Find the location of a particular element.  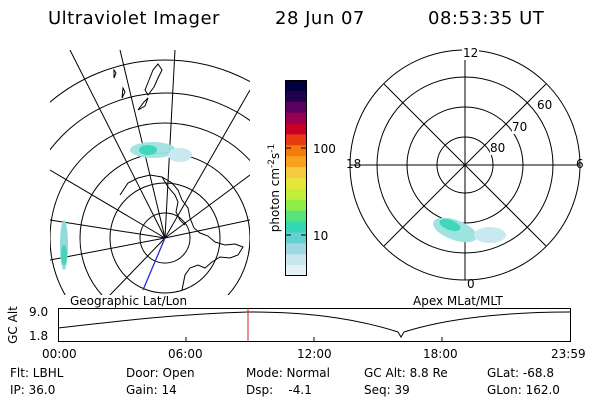

mode-info: Mode: Normal is located at coordinates (288, 373).